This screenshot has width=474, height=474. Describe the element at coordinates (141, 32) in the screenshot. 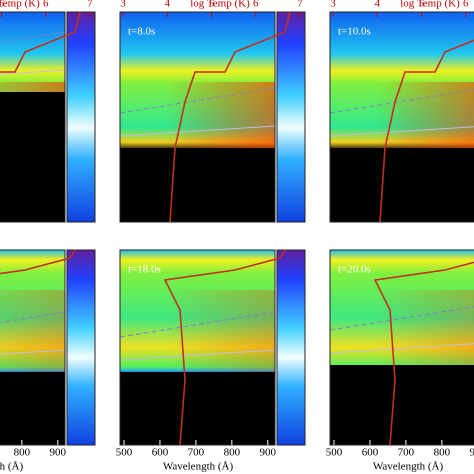

I see `time-label: t=8.0s` at that location.